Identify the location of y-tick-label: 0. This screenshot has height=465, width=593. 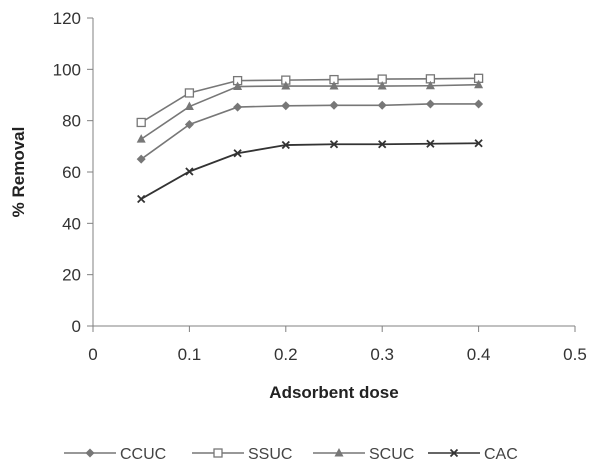
(76, 326).